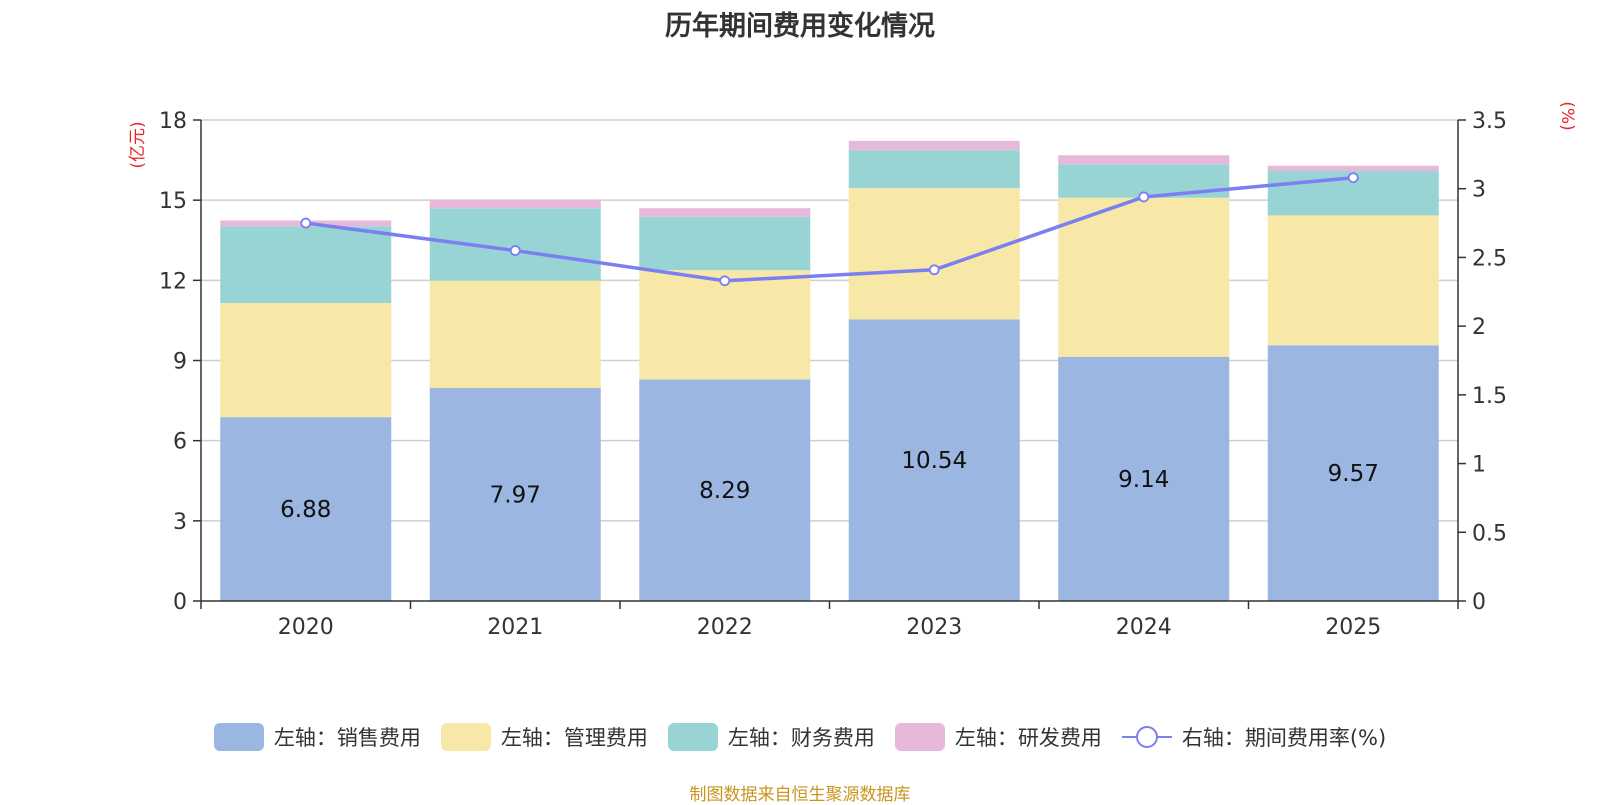  Describe the element at coordinates (1479, 190) in the screenshot. I see `right-tick-label: 3` at that location.